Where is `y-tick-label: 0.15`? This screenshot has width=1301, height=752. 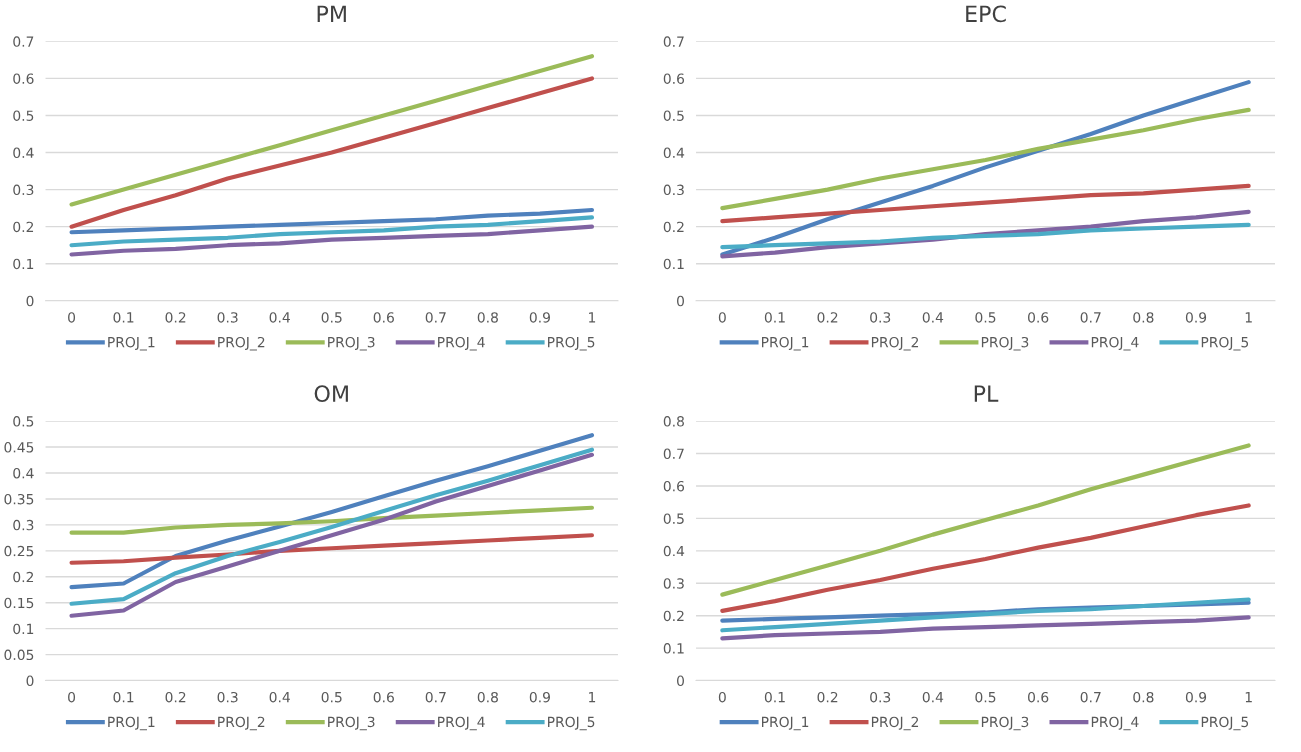 y-tick-label: 0.15 is located at coordinates (19, 603).